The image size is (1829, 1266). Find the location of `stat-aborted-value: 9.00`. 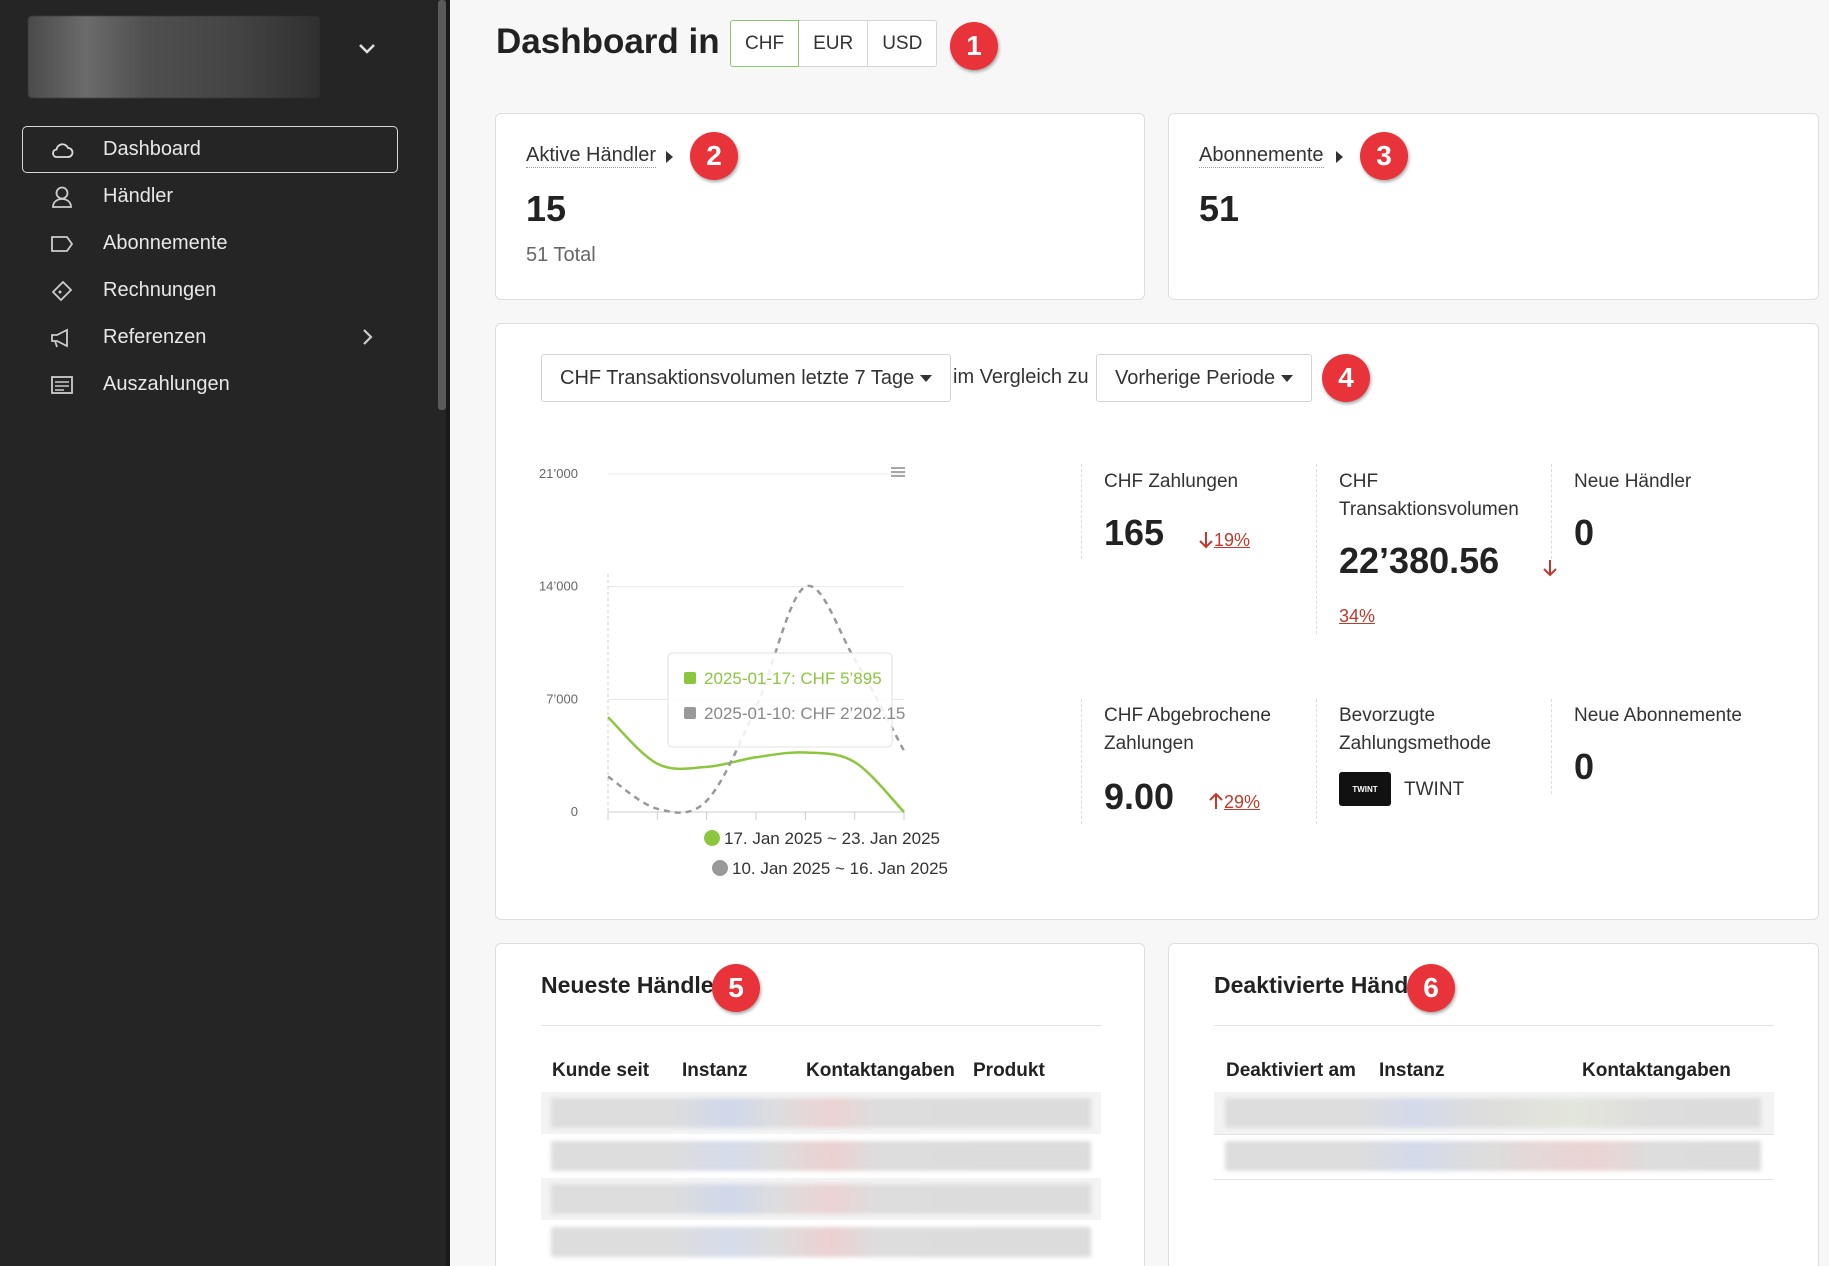

stat-aborted-value: 9.00 is located at coordinates (1139, 796).